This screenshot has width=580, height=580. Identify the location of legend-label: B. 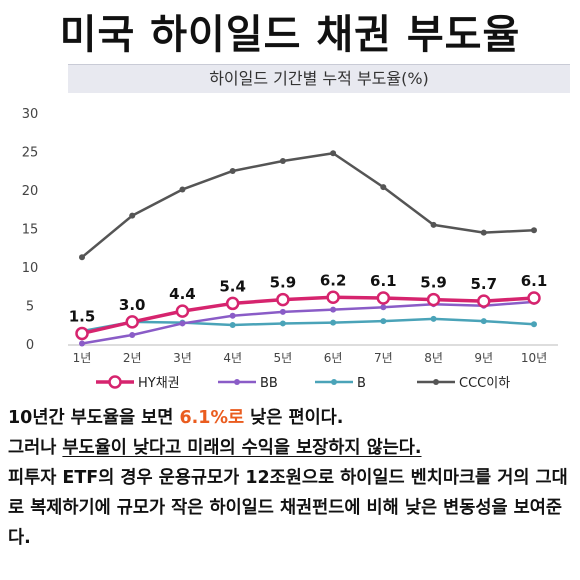
(361, 383).